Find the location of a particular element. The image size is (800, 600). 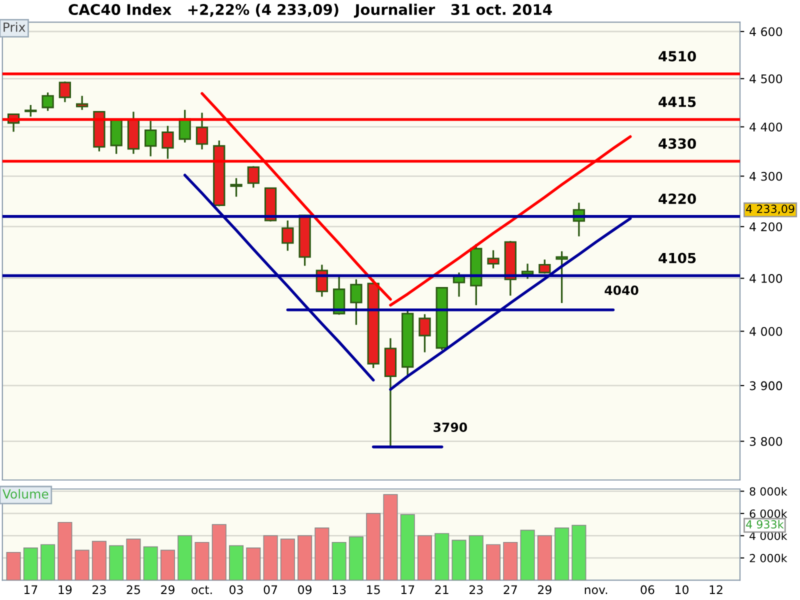

text: 4 933k is located at coordinates (765, 524).